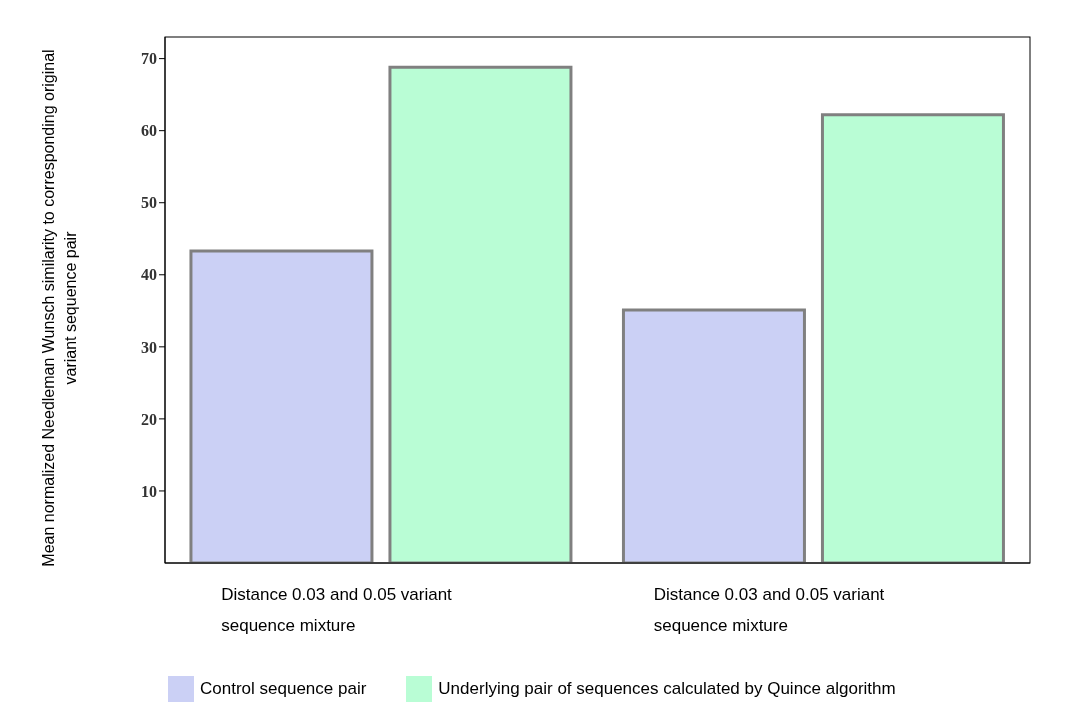 This screenshot has width=1080, height=715. I want to click on y-tick-label: 40, so click(149, 275).